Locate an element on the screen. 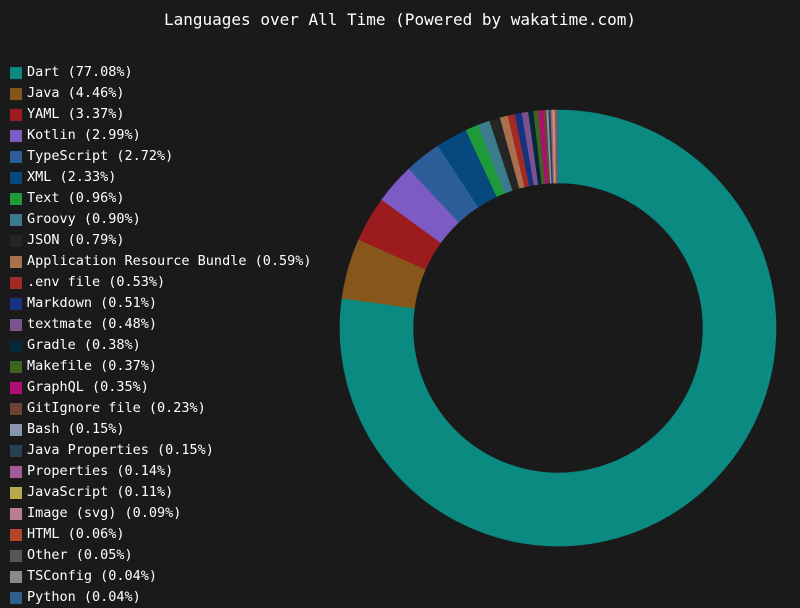  legend-item: HTML (0.06%) is located at coordinates (160, 534).